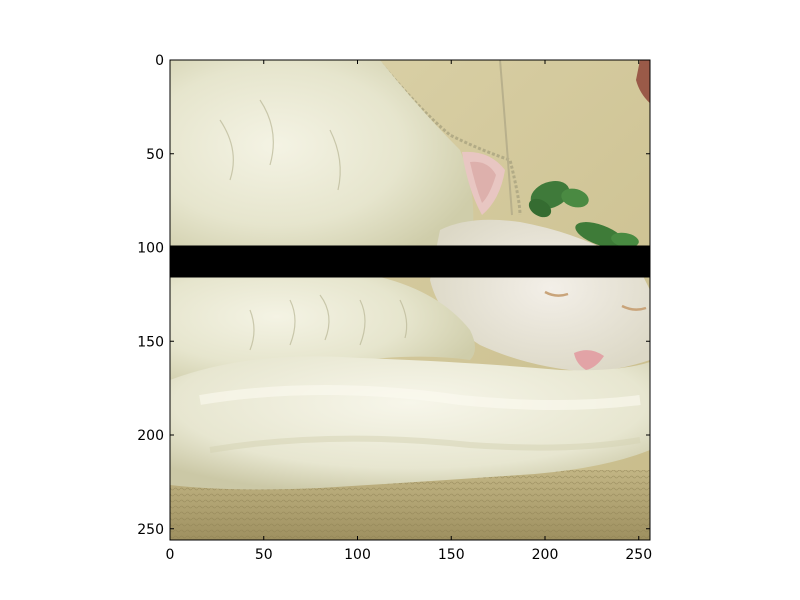  What do you see at coordinates (313, 225) in the screenshot?
I see `fur-texture` at bounding box center [313, 225].